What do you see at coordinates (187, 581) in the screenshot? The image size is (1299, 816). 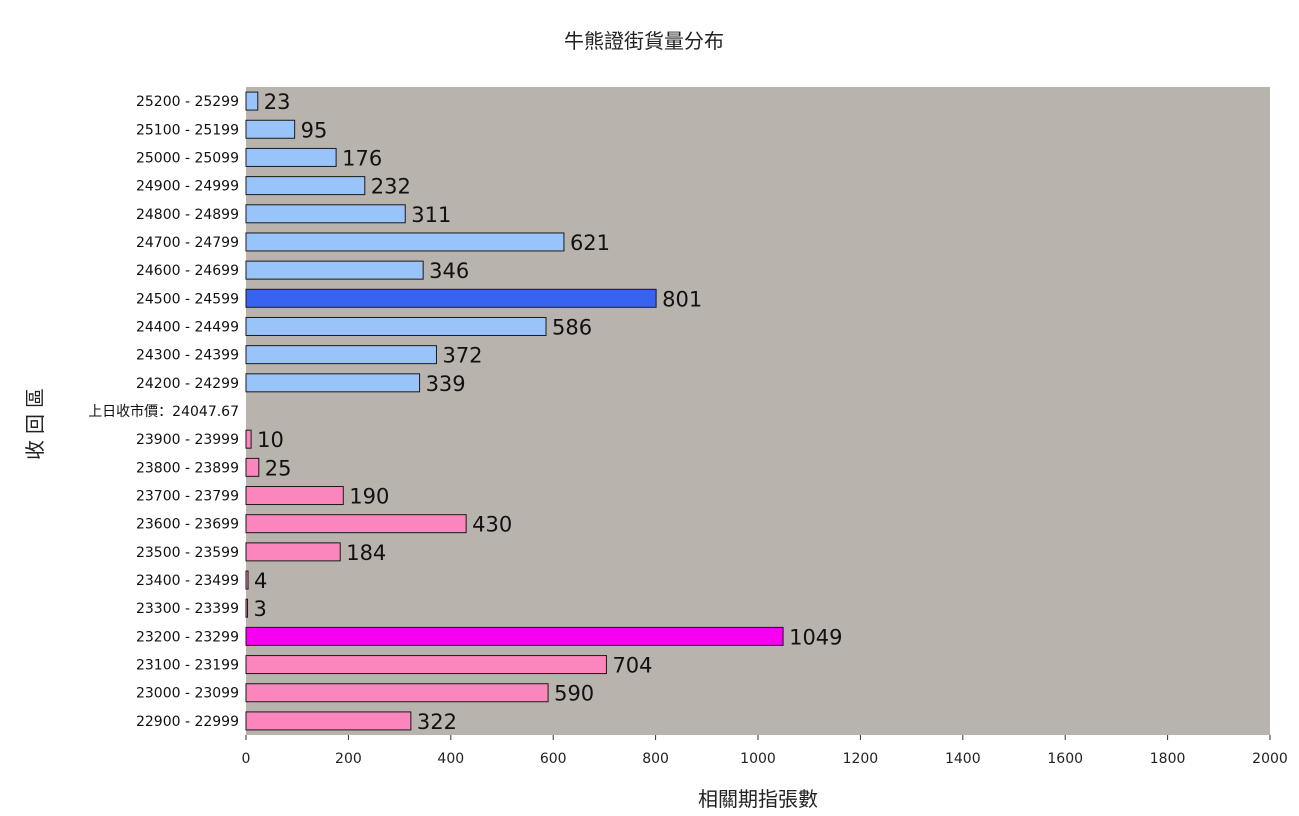 I see `category-label: 23400 - 23499` at bounding box center [187, 581].